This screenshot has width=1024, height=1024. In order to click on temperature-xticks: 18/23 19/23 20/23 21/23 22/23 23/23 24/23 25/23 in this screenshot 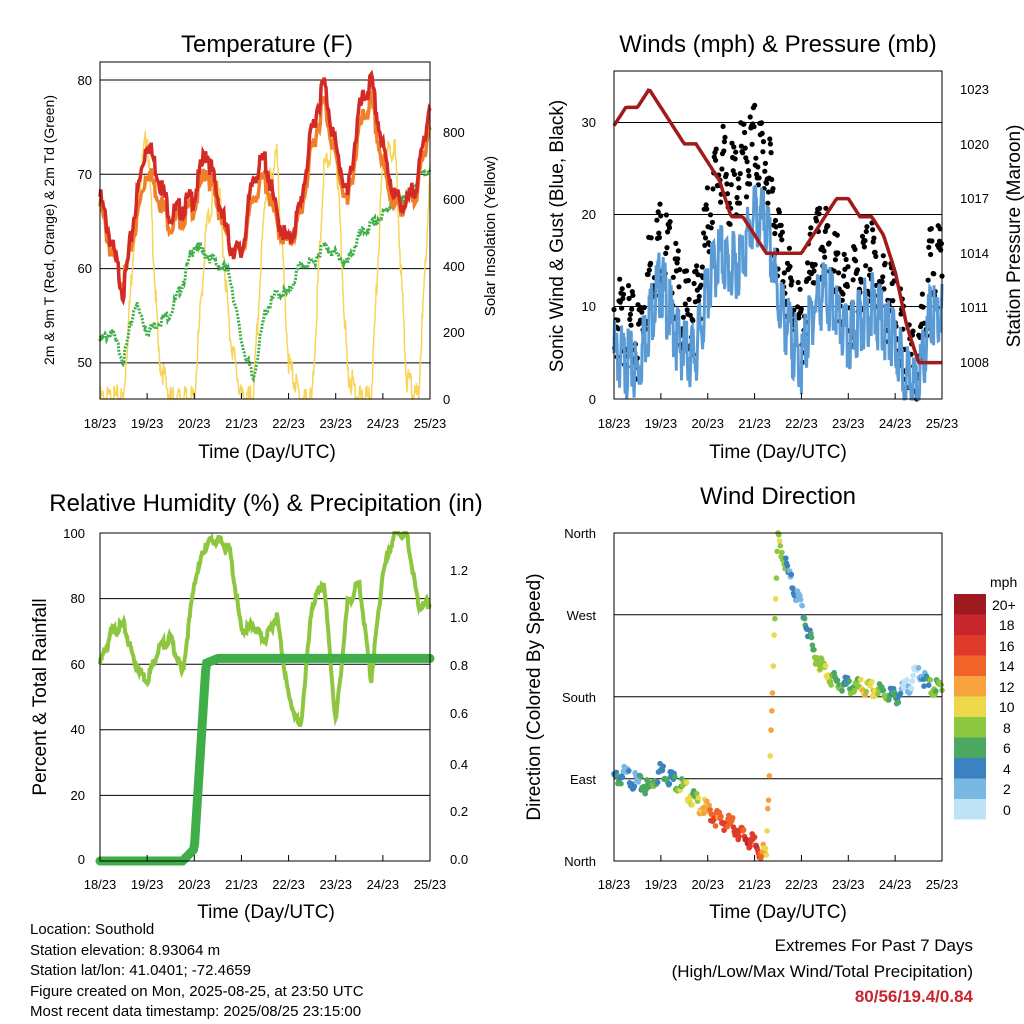, I will do `click(265, 412)`.